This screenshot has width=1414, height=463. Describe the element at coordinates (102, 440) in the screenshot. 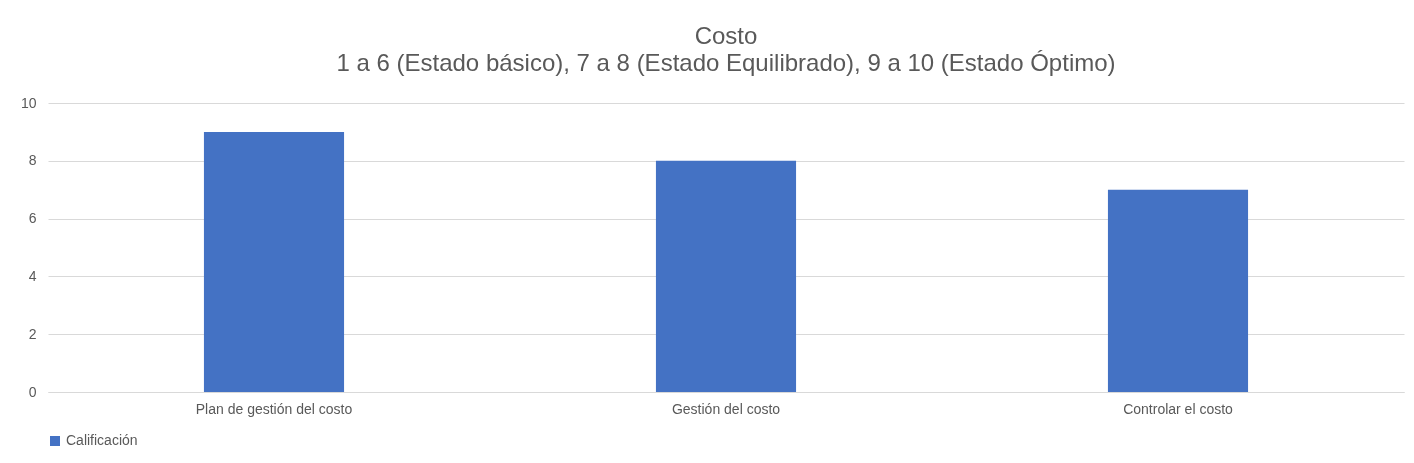

I see `legend-label: Calificación` at that location.